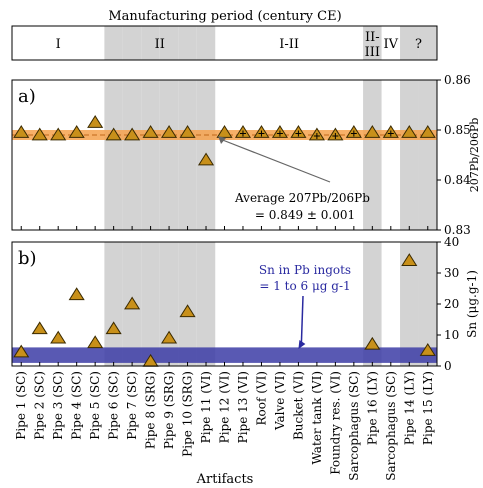 Image resolution: width=483 pixels, height=488 pixels. Describe the element at coordinates (451, 304) in the screenshot. I see `y-tick-label: 20` at that location.